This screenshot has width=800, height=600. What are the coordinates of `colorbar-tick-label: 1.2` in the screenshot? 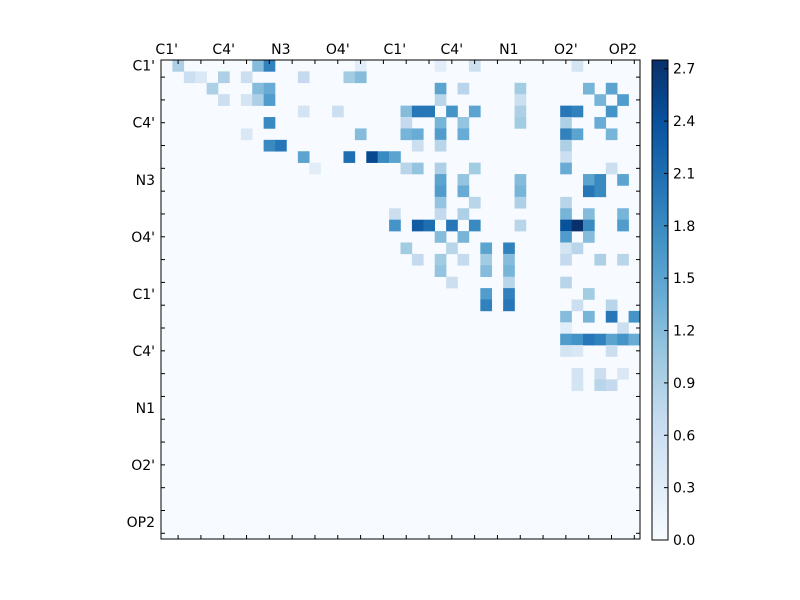 It's located at (684, 332).